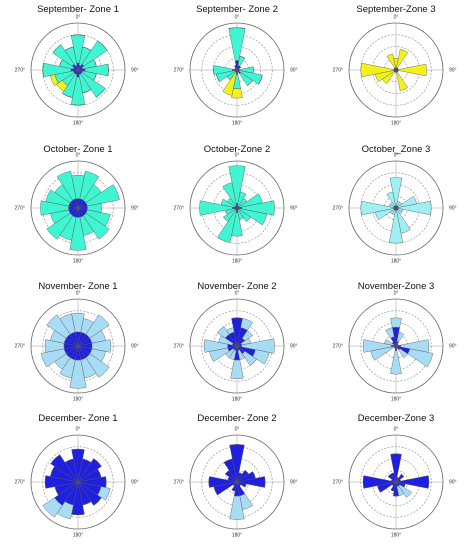 The image size is (474, 556). I want to click on chart-title: November-Zone 3, so click(396, 286).